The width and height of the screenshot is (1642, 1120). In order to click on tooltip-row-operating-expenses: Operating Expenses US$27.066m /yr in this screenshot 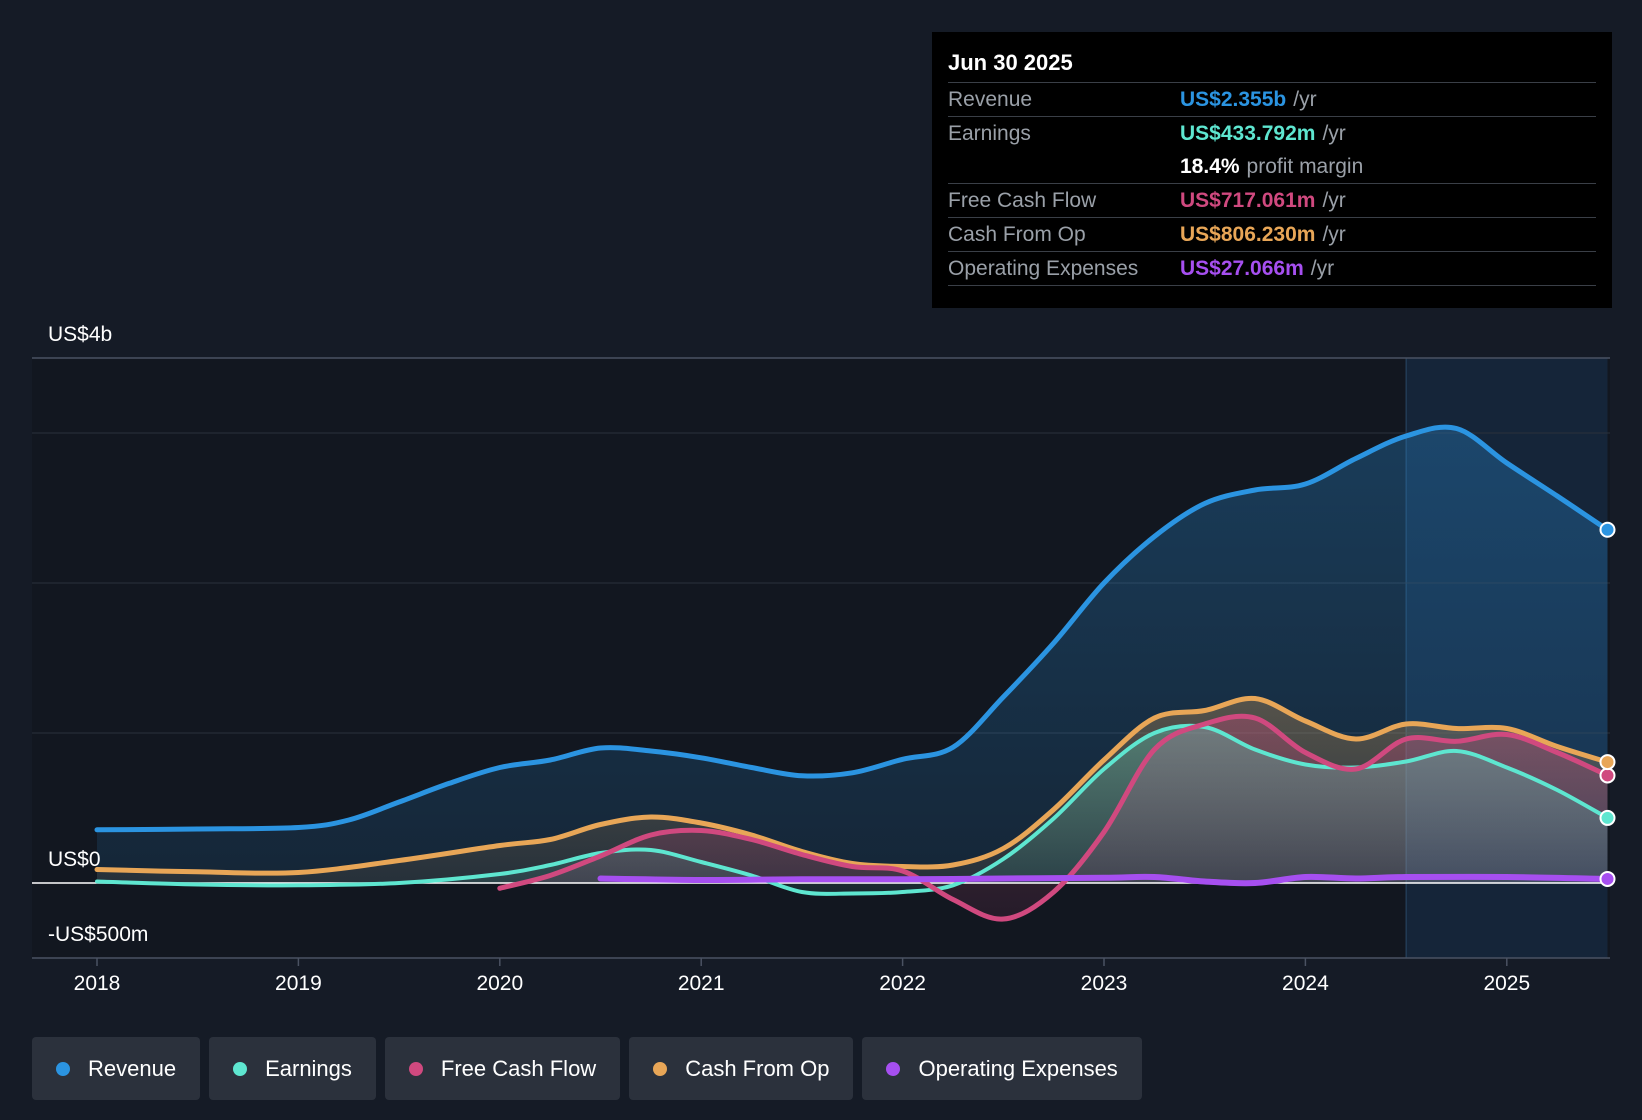, I will do `click(1272, 268)`.